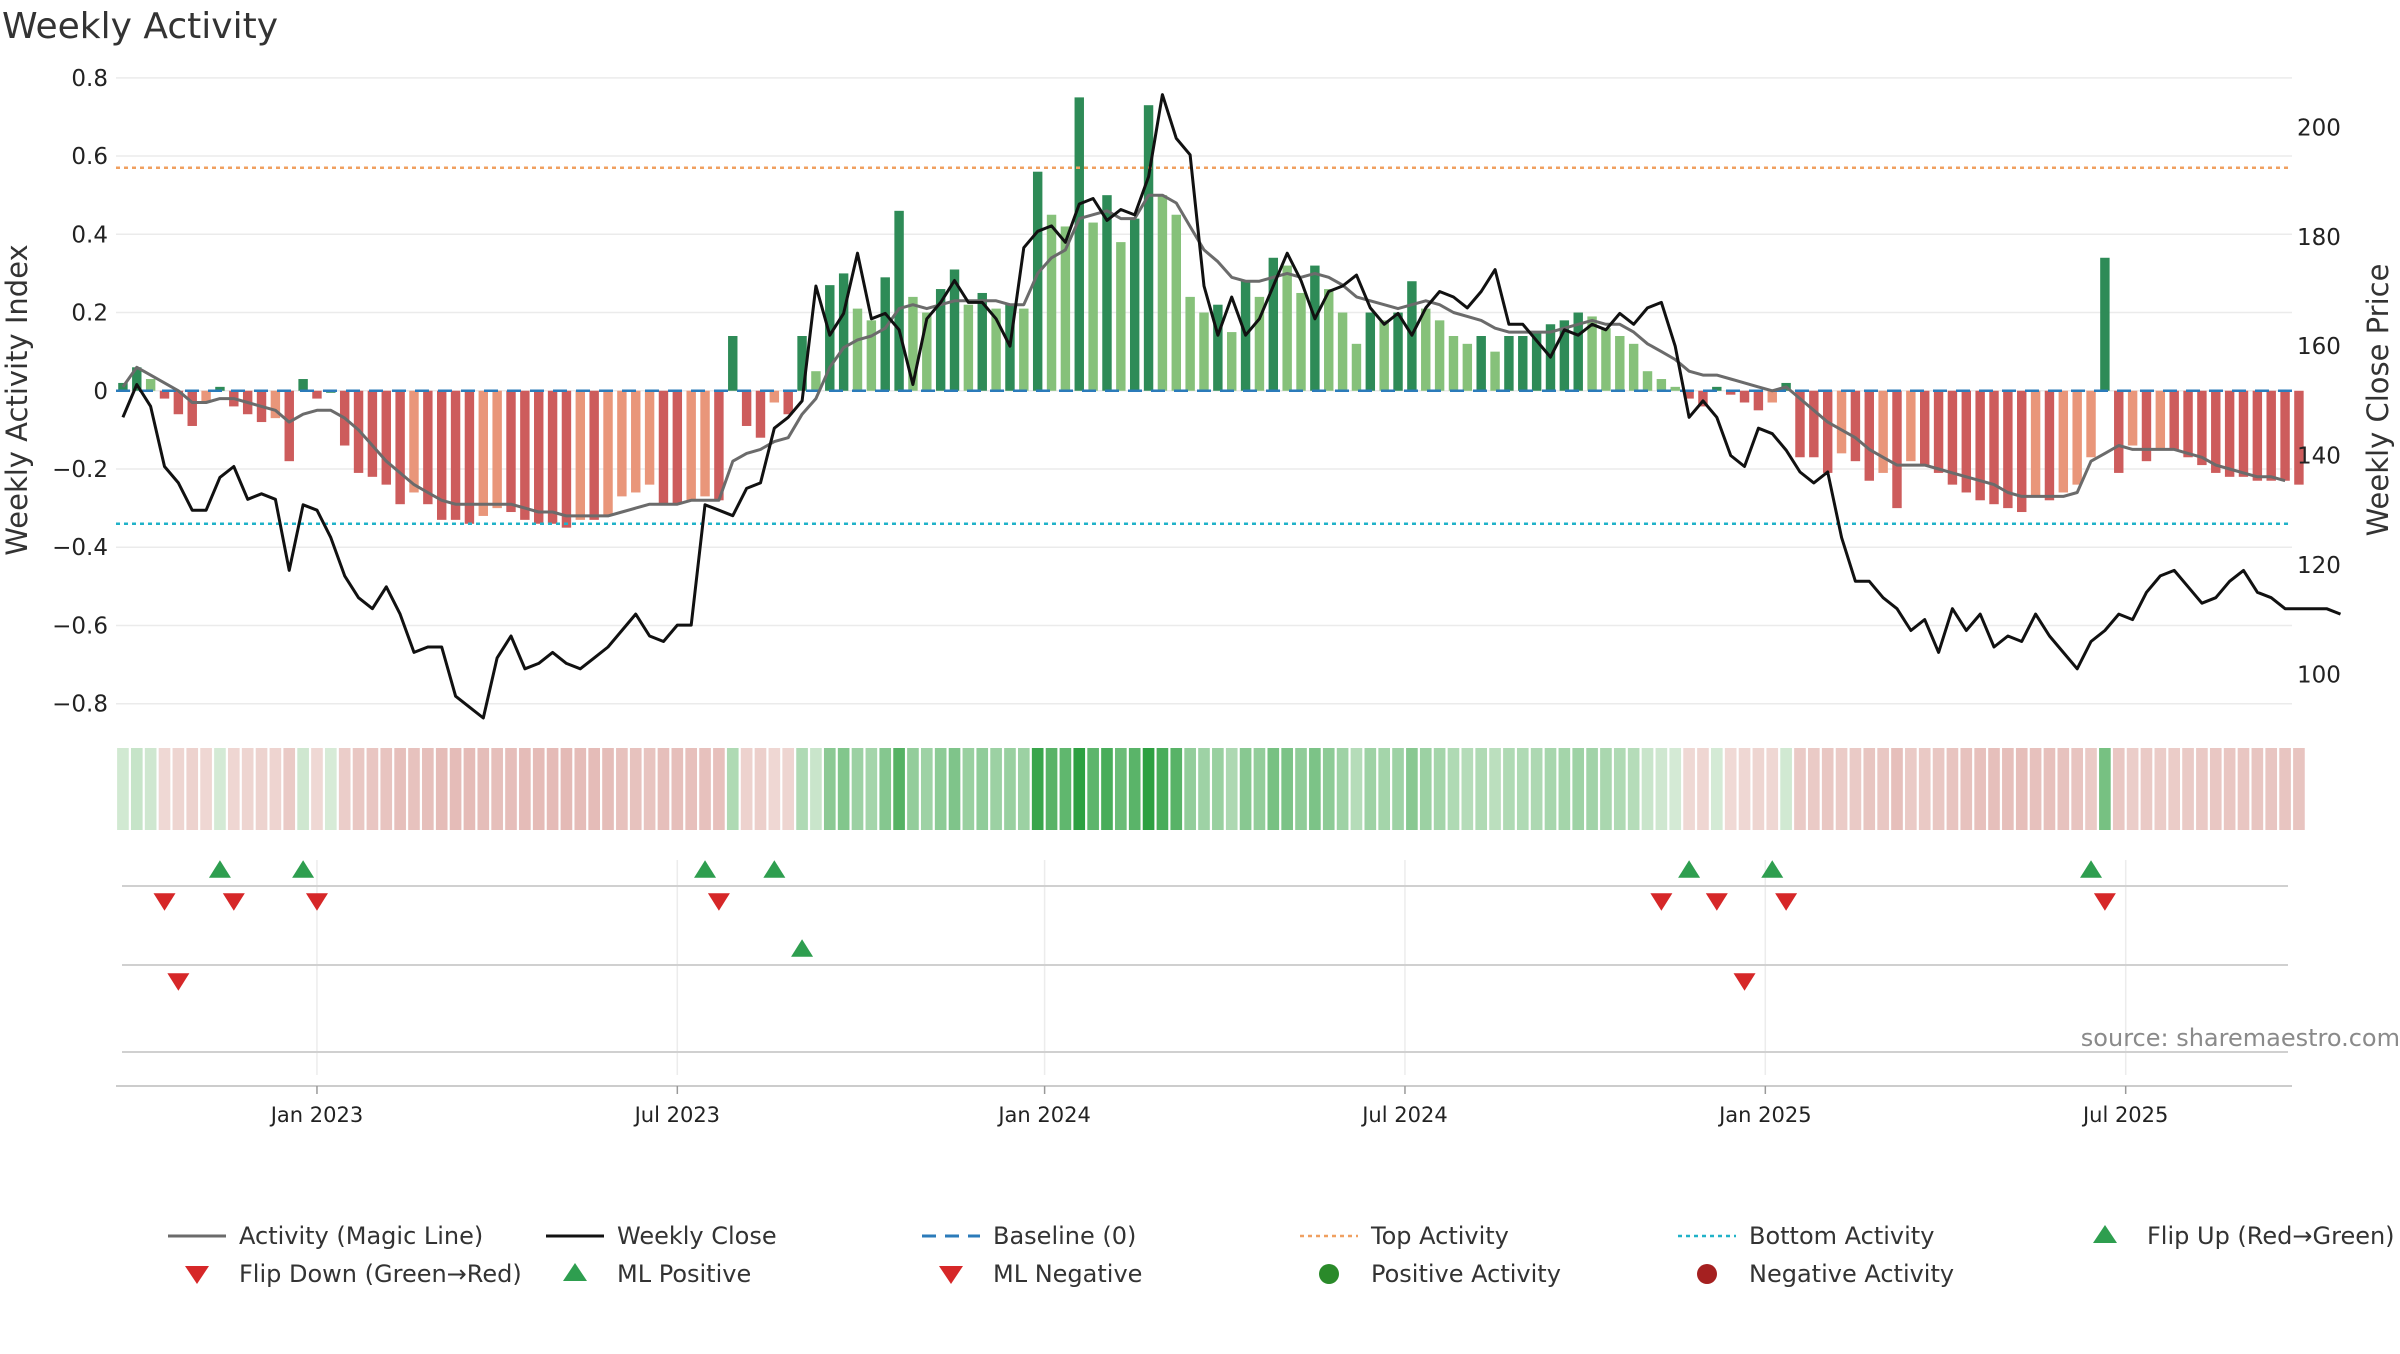 Image resolution: width=2400 pixels, height=1354 pixels. I want to click on y-right-tick-label: 160, so click(2319, 347).